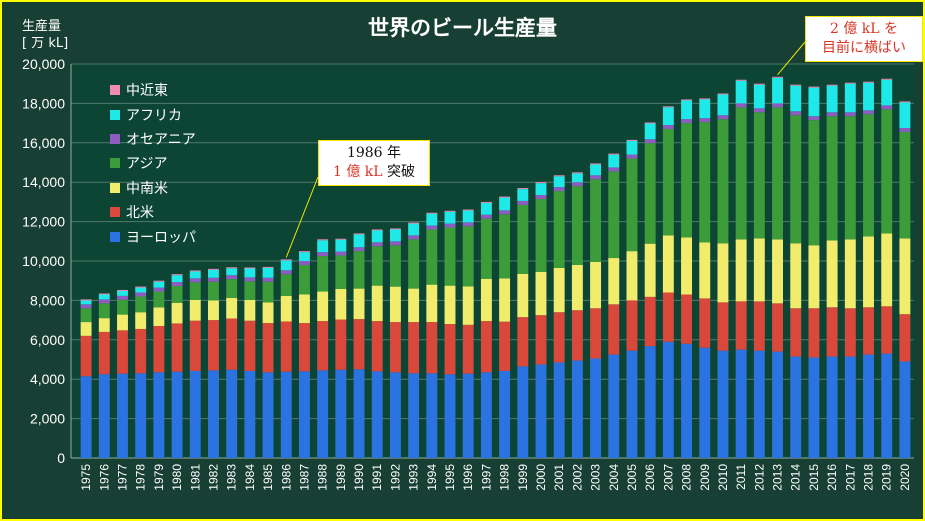  I want to click on bar-2003-中南米, so click(596, 285).